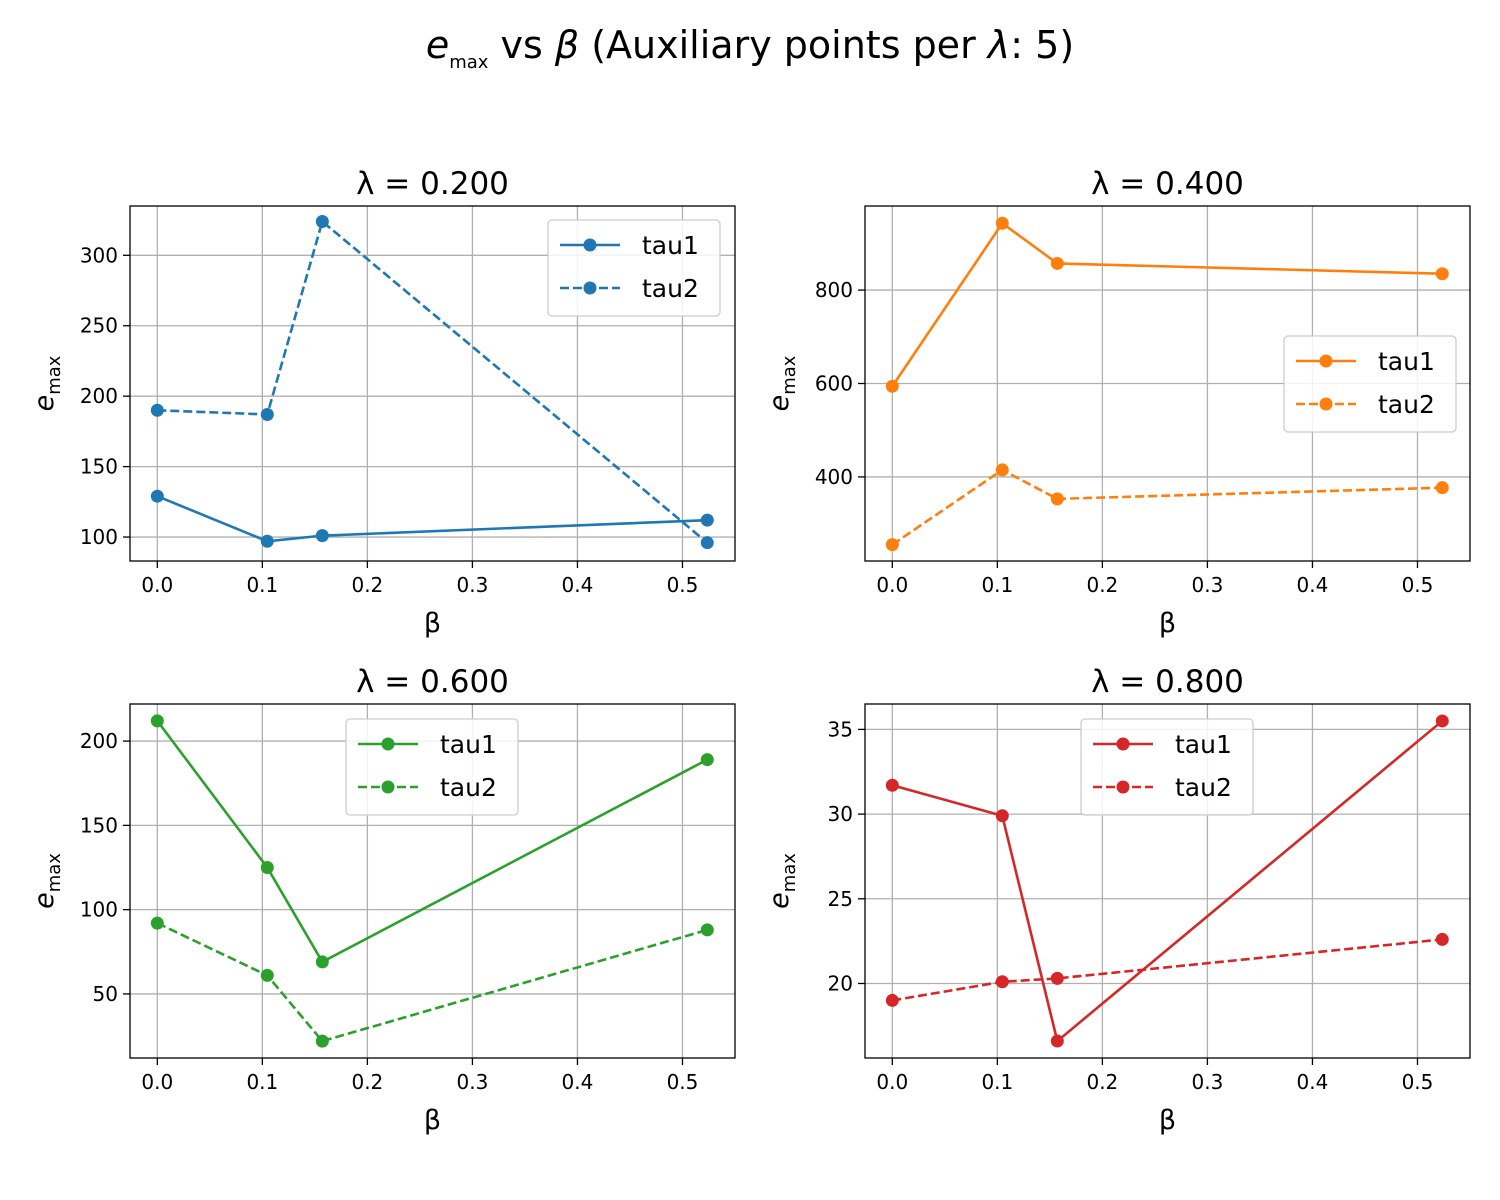 Image resolution: width=1500 pixels, height=1200 pixels. What do you see at coordinates (840, 899) in the screenshot?
I see `y-tick-label: 25` at bounding box center [840, 899].